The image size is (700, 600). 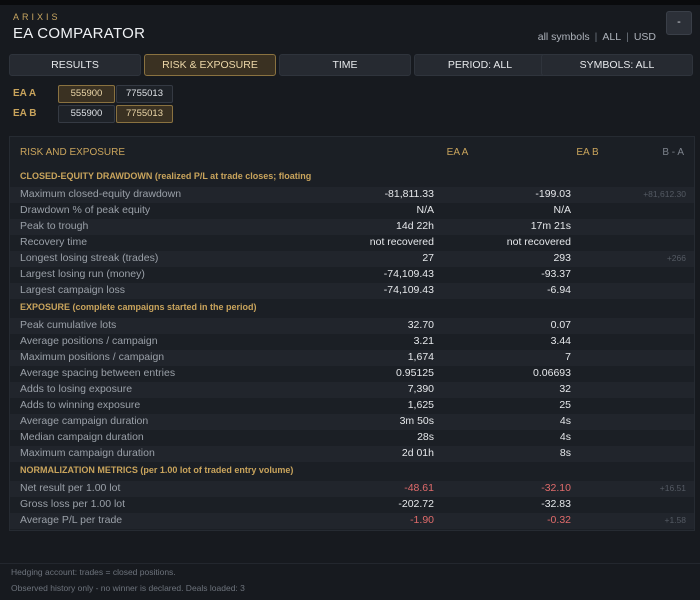 I want to click on app-title: EA COMPARATOR, so click(x=79, y=33).